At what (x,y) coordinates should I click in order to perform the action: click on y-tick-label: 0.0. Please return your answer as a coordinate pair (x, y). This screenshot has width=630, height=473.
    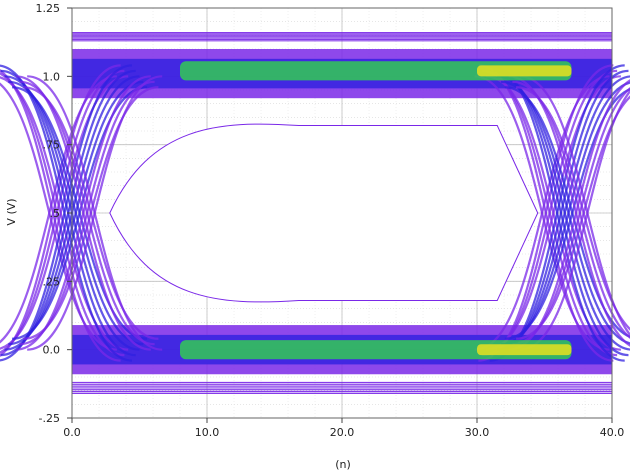
    Looking at the image, I should click on (52, 350).